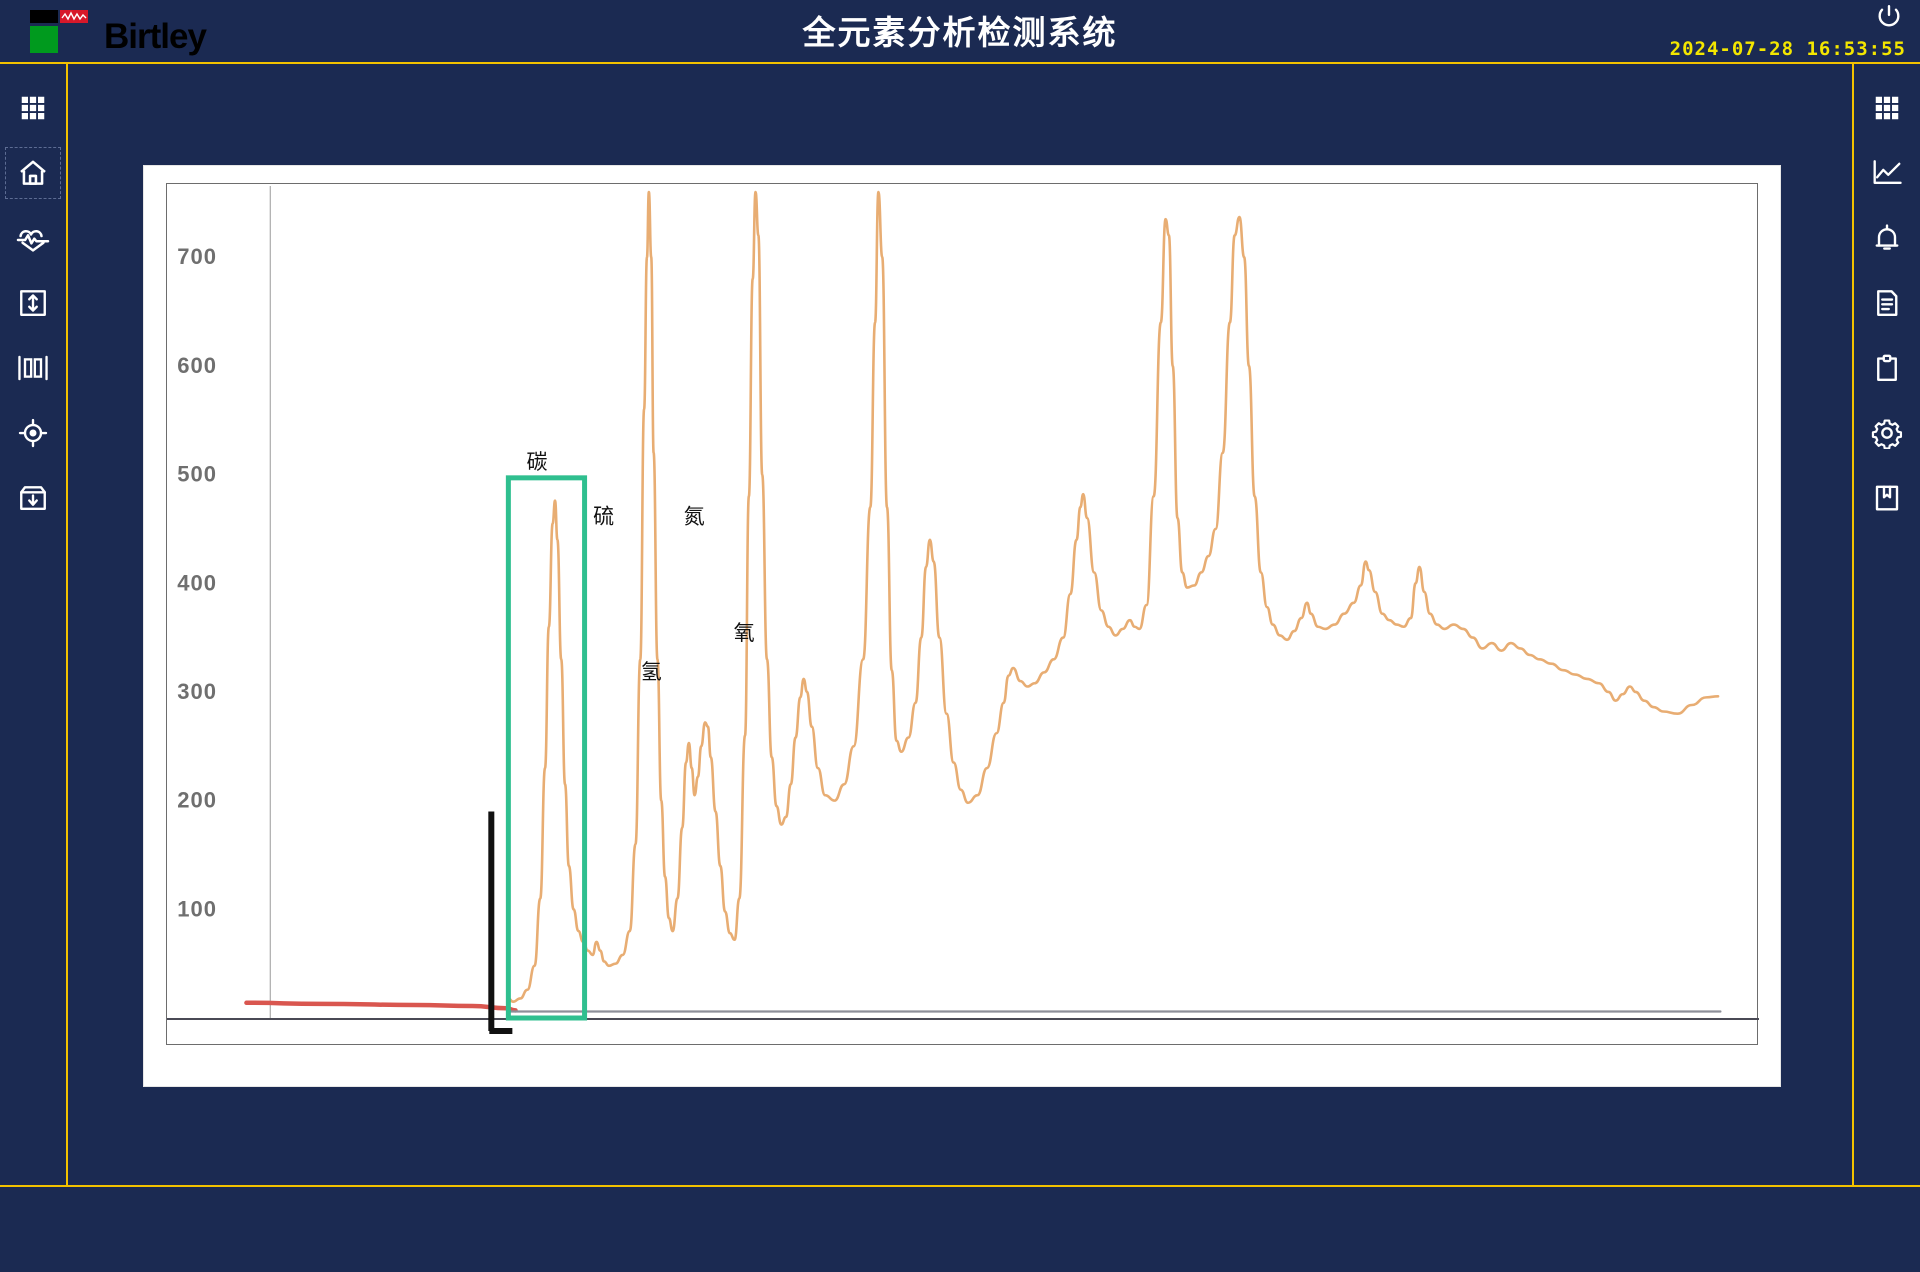 The image size is (1920, 1272). I want to click on sidebar-item-target, so click(33, 433).